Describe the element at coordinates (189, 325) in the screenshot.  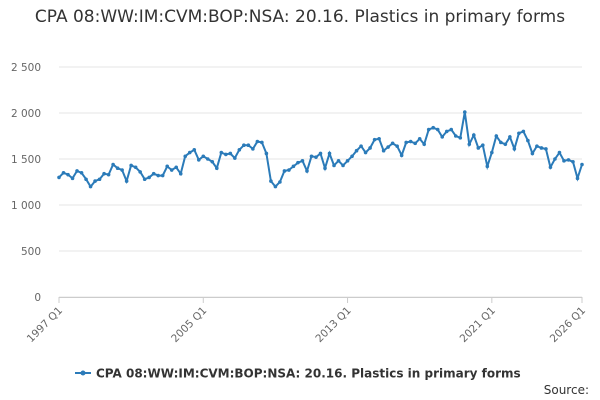
I see `x-tick-label: 2005 Q1` at that location.